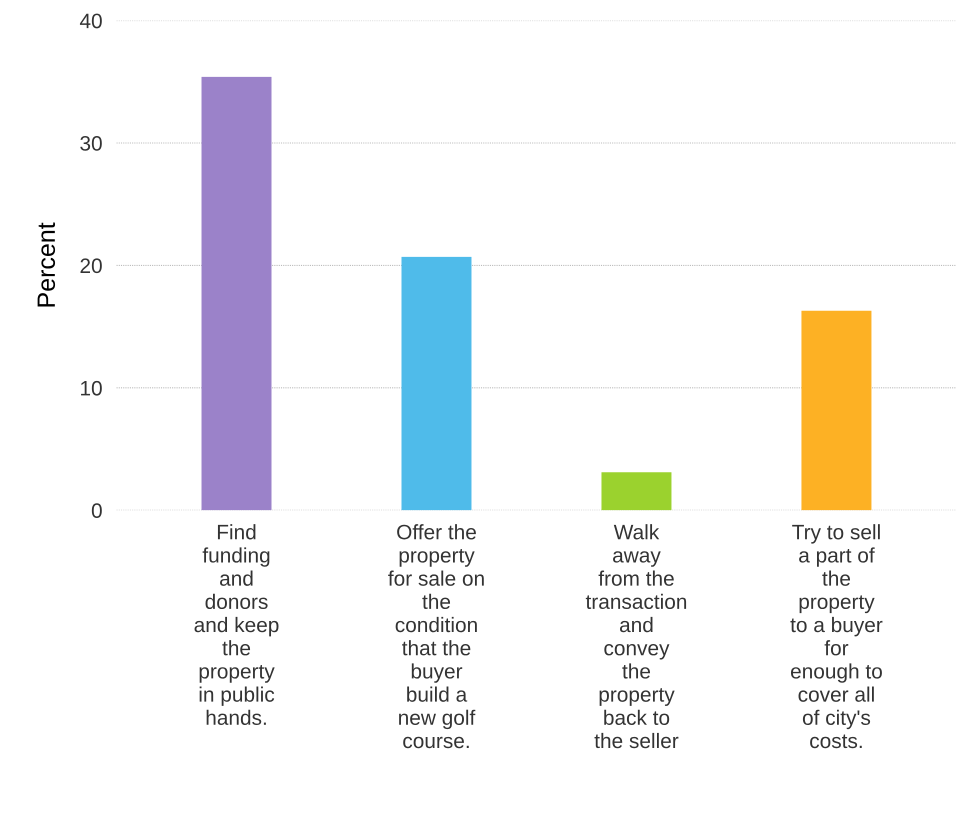  What do you see at coordinates (91, 388) in the screenshot?
I see `y-tick-label: 10` at bounding box center [91, 388].